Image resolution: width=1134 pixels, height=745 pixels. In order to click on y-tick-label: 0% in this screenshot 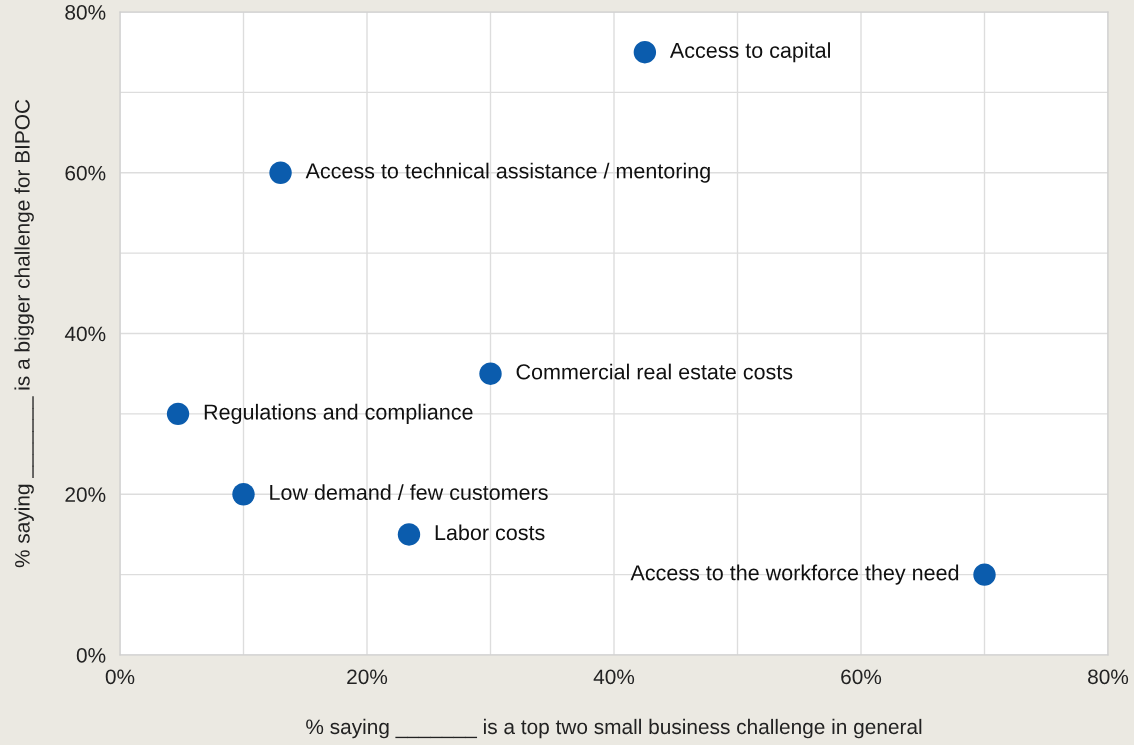, I will do `click(91, 655)`.